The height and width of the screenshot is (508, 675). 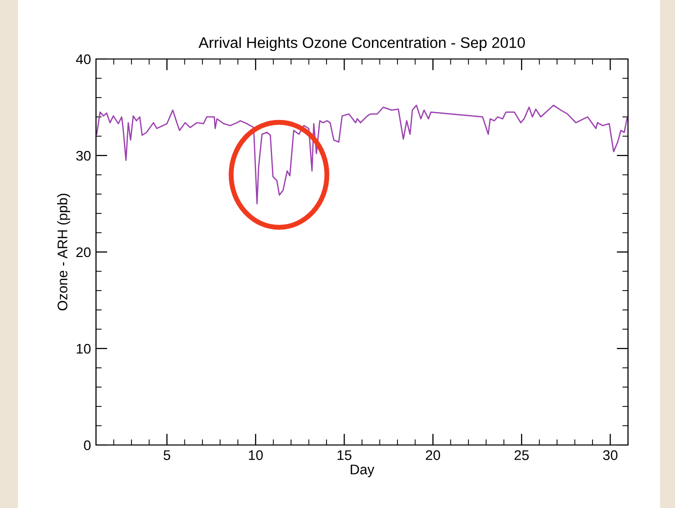 I want to click on chart-title: Arrival Heights Ozone Concentration - Sep 2010, so click(x=361, y=44).